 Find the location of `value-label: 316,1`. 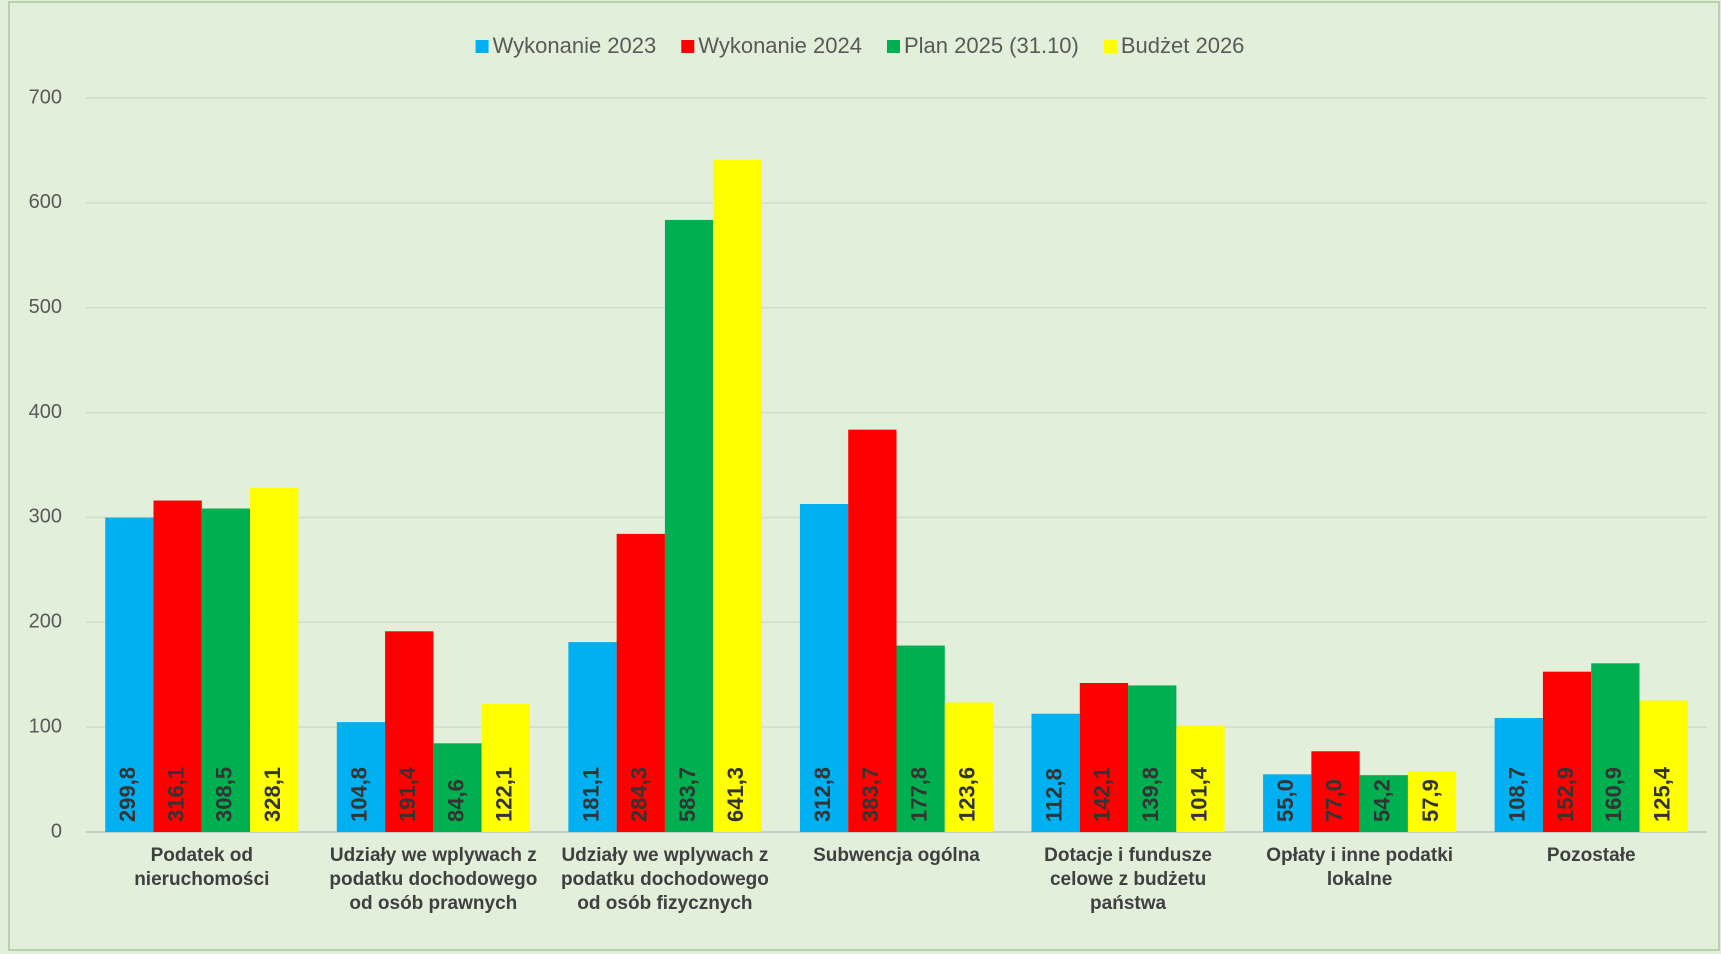

value-label: 316,1 is located at coordinates (175, 794).